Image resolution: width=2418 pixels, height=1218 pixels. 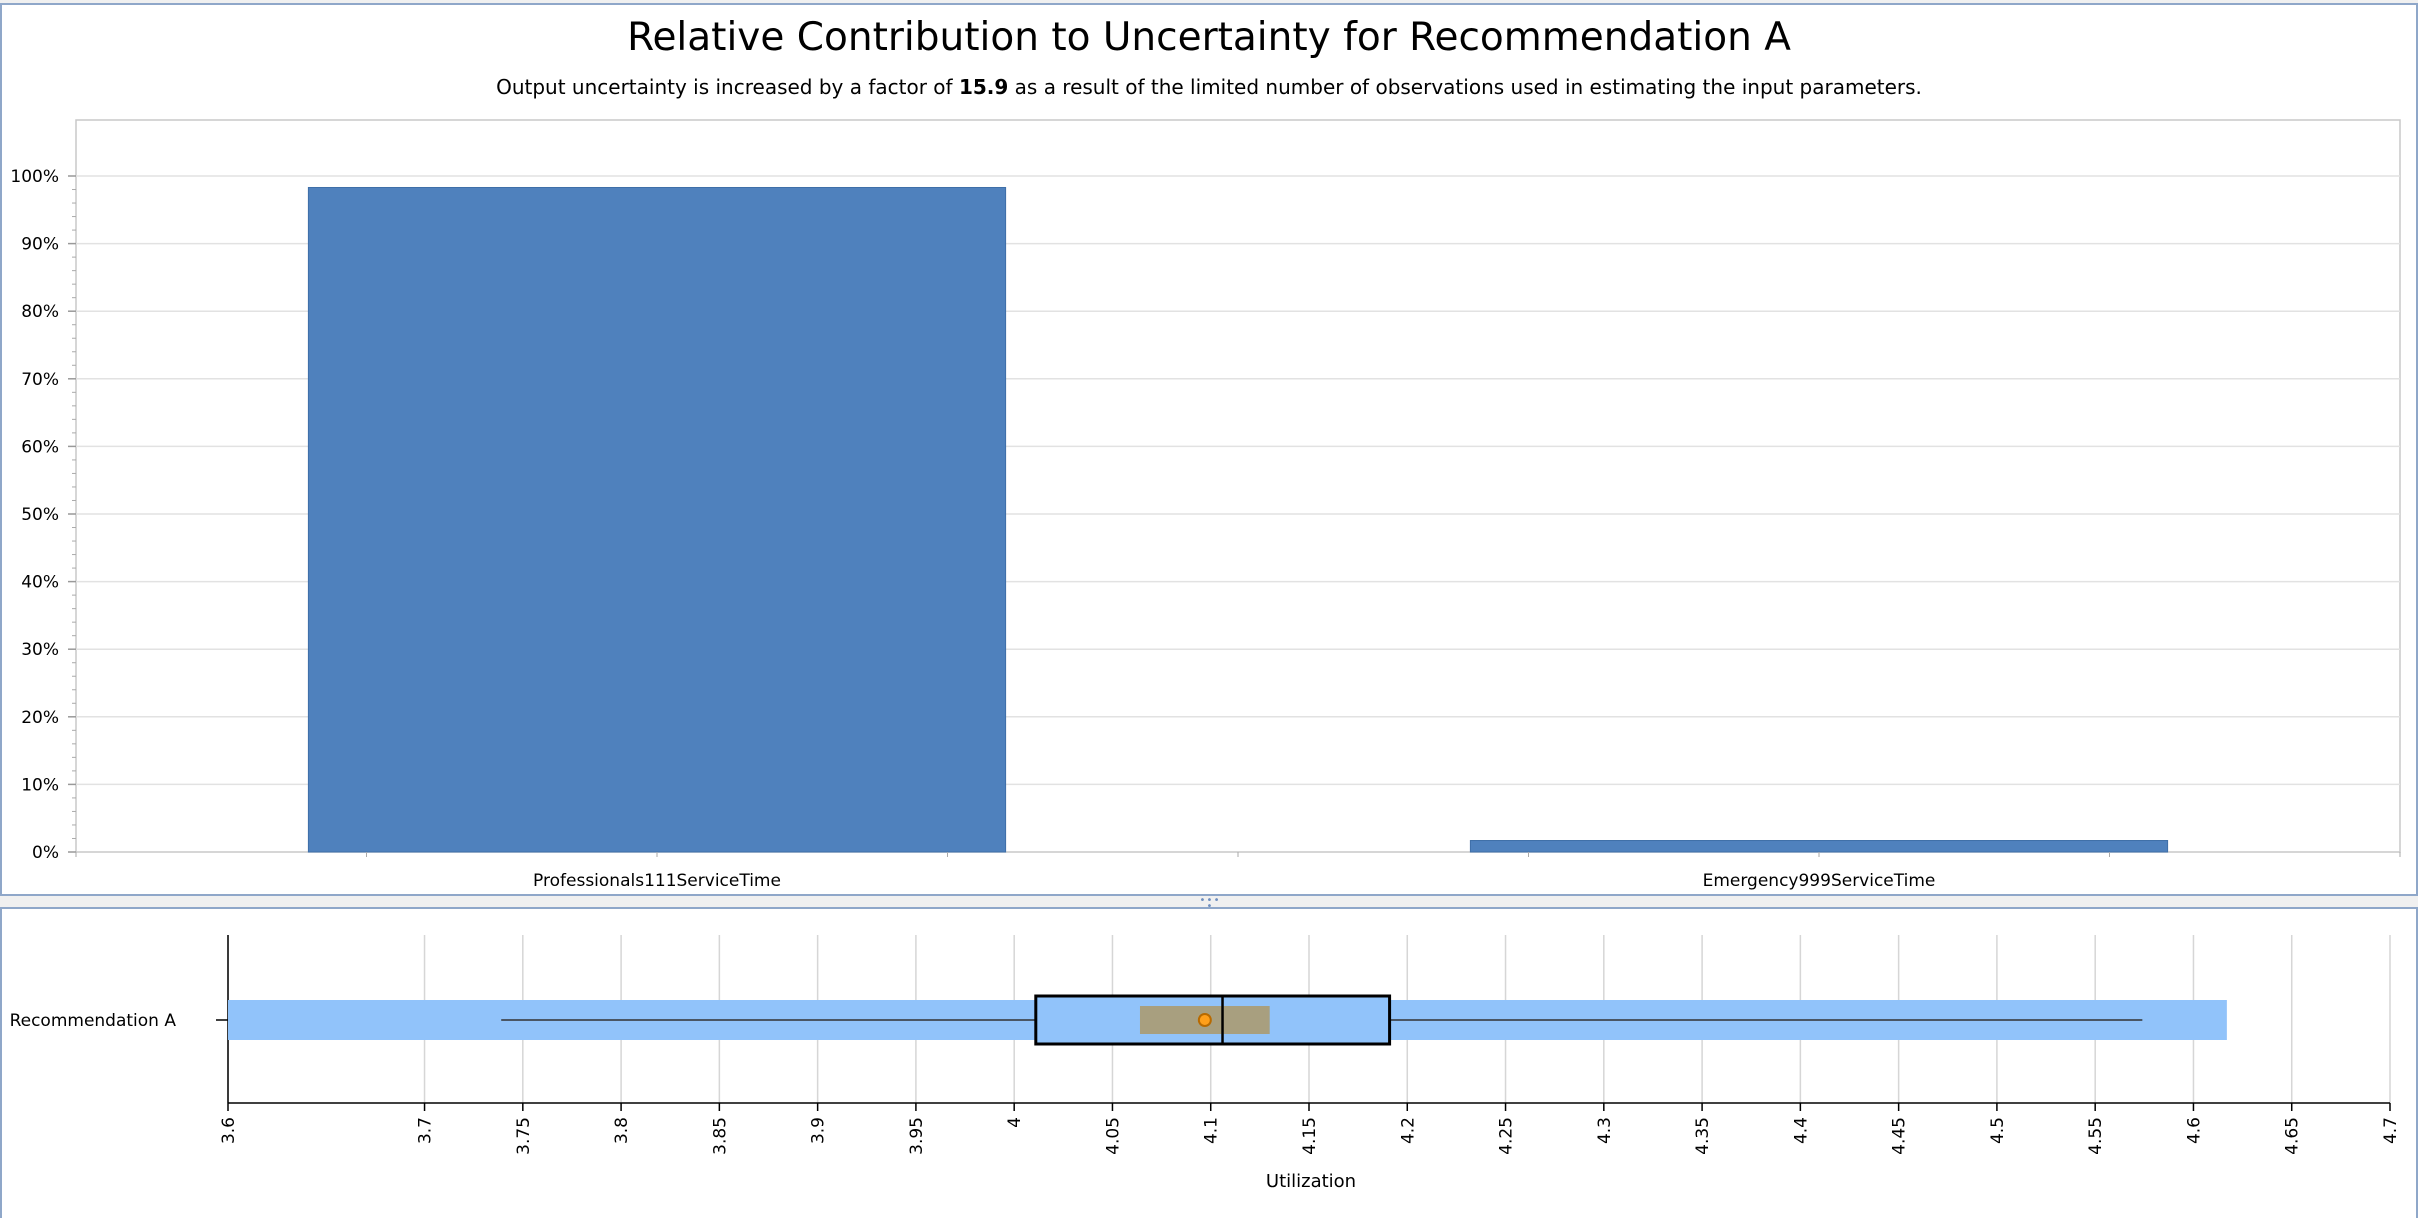 What do you see at coordinates (40, 515) in the screenshot?
I see `y-tick-label: 50%` at bounding box center [40, 515].